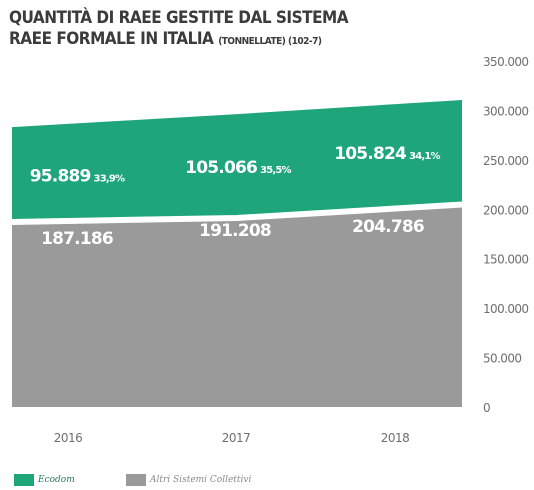 The height and width of the screenshot is (490, 534). Describe the element at coordinates (237, 213) in the screenshot. I see `area-separator` at that location.